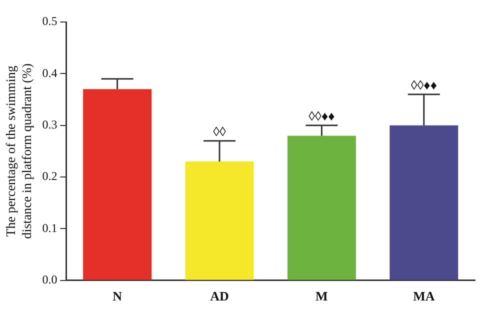  What do you see at coordinates (219, 131) in the screenshot?
I see `annotation: ◊◊` at bounding box center [219, 131].